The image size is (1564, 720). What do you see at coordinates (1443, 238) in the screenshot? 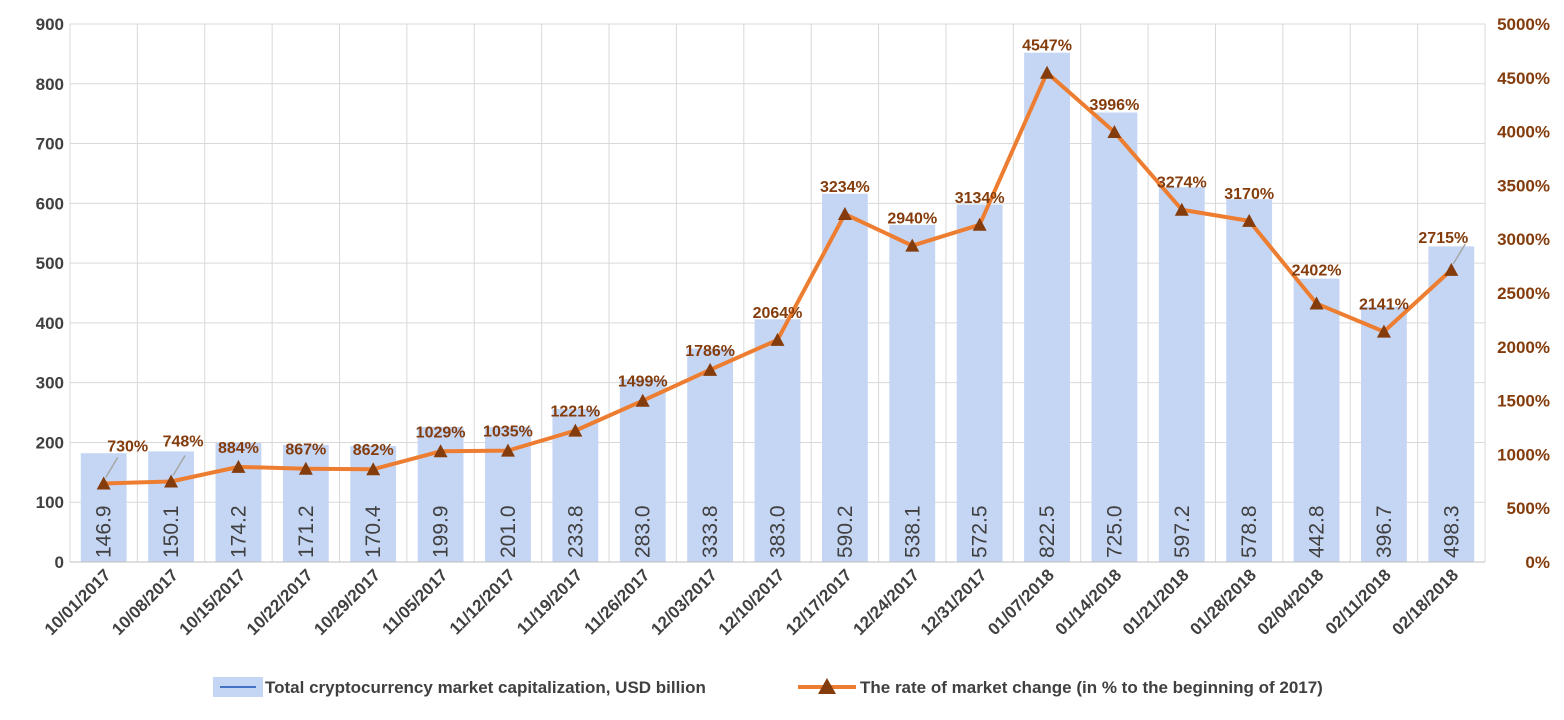
I see `line-value-label: 2715%` at bounding box center [1443, 238].